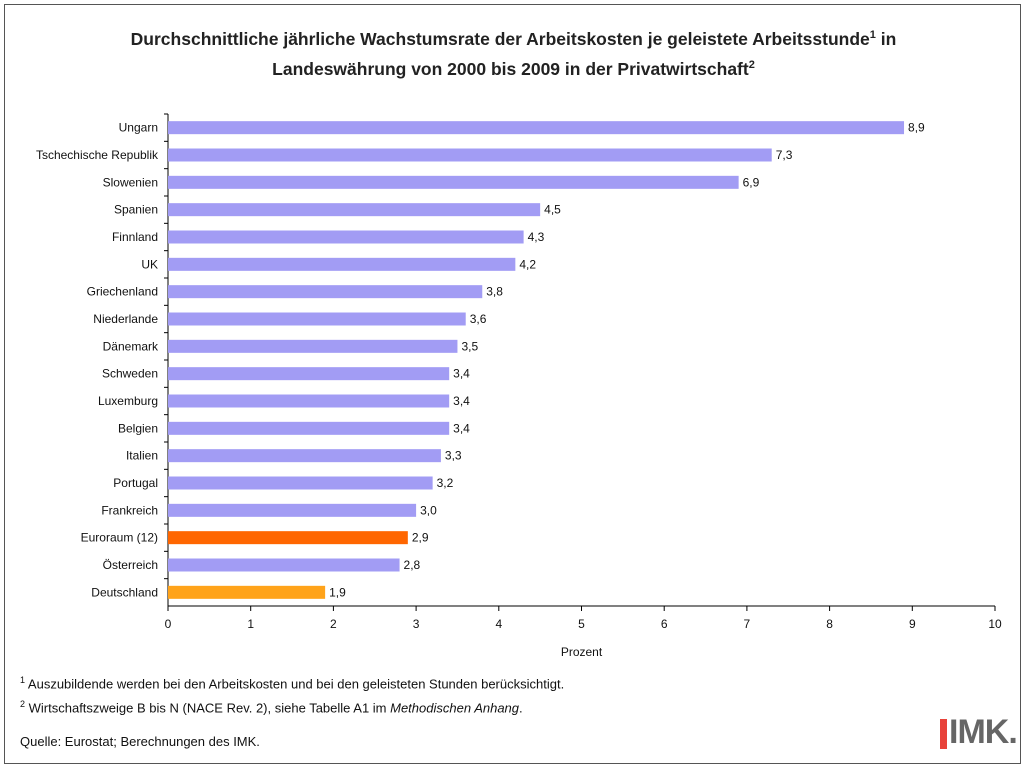 The image size is (1027, 770). What do you see at coordinates (445, 483) in the screenshot?
I see `data-label: 3,2` at bounding box center [445, 483].